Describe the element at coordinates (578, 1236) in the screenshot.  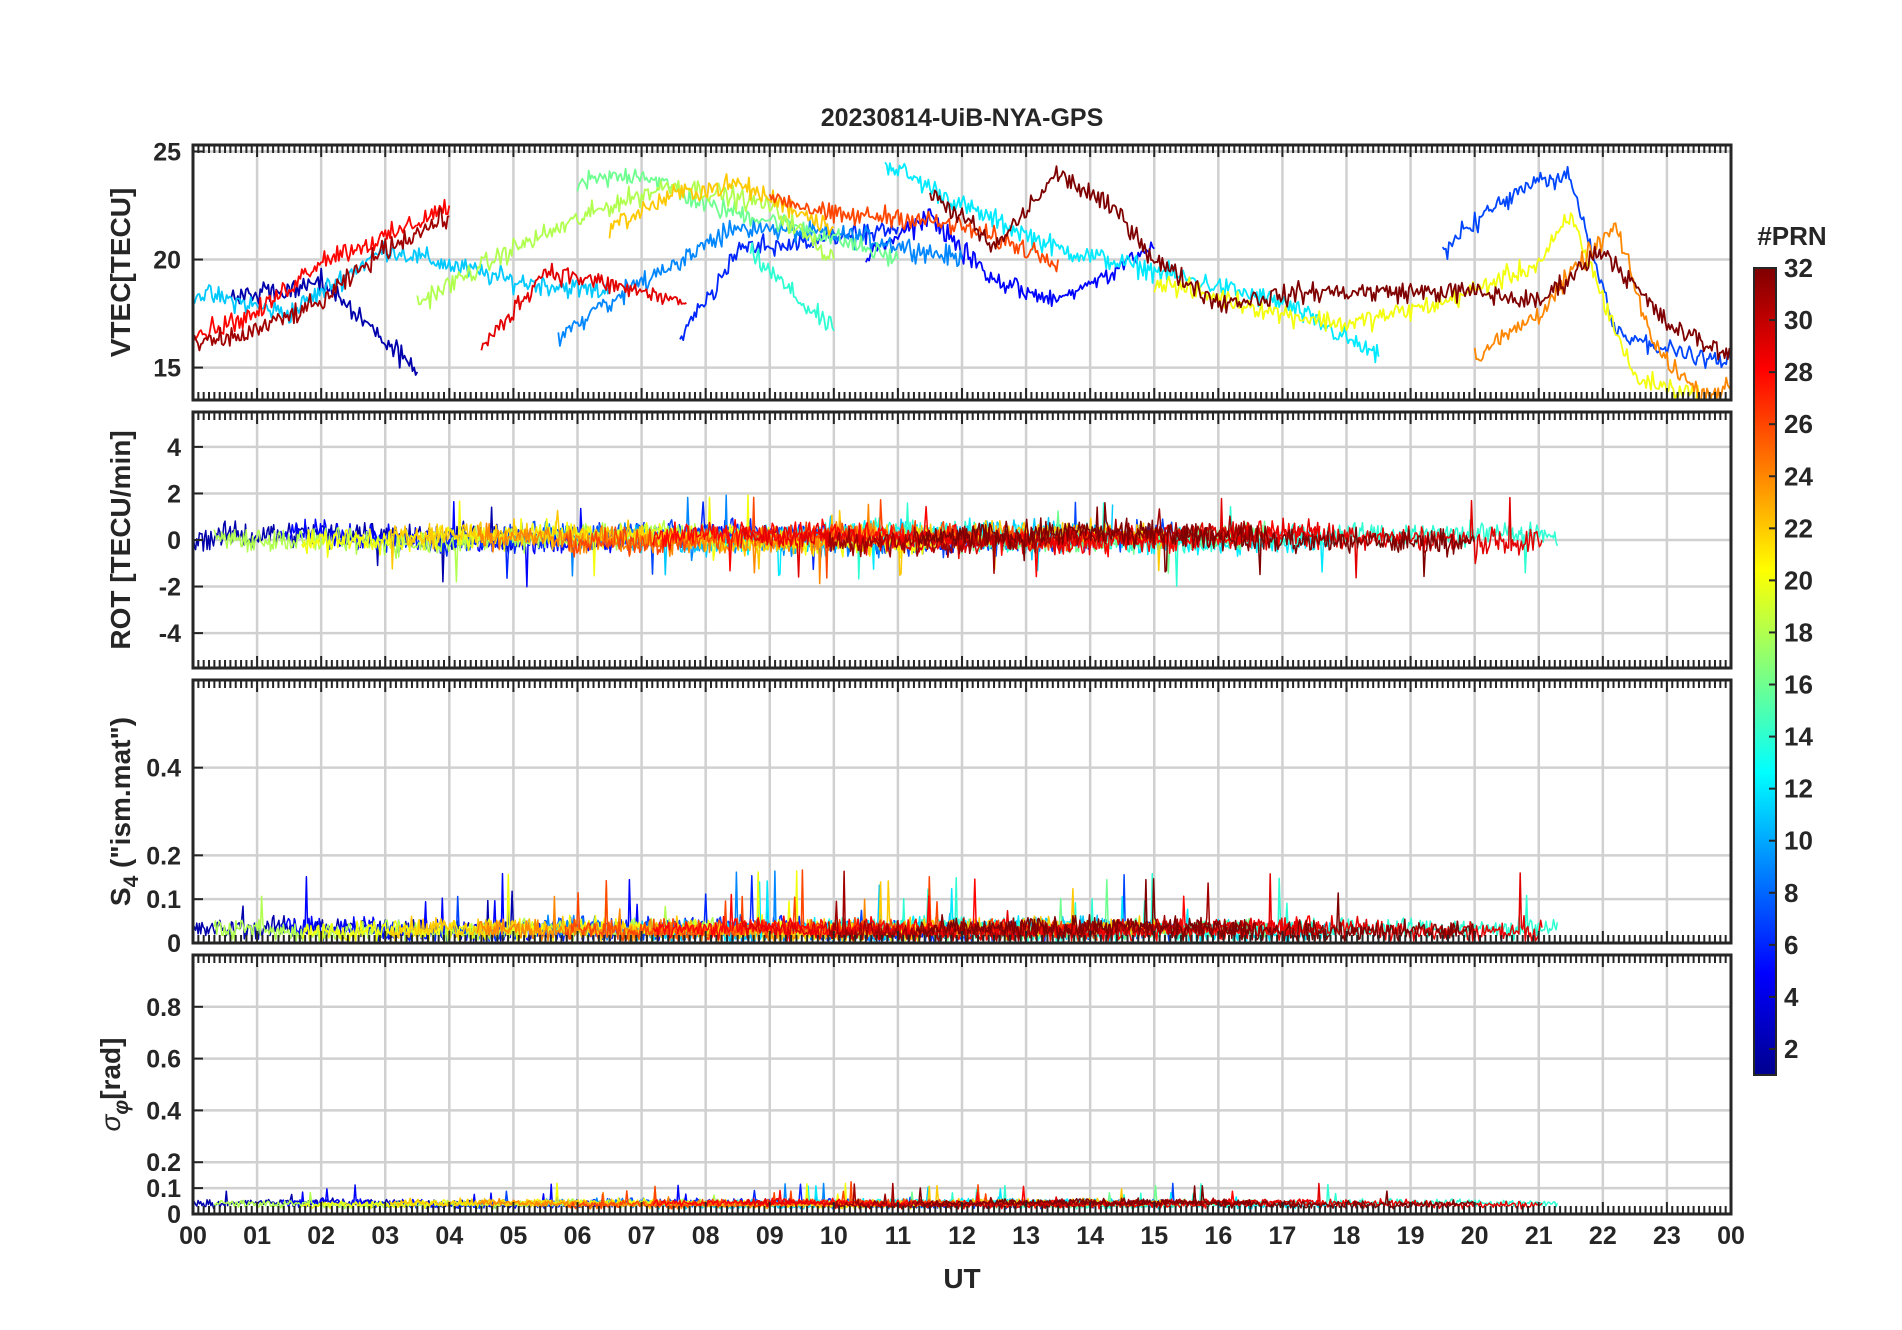
I see `x-tick-label: 06` at that location.